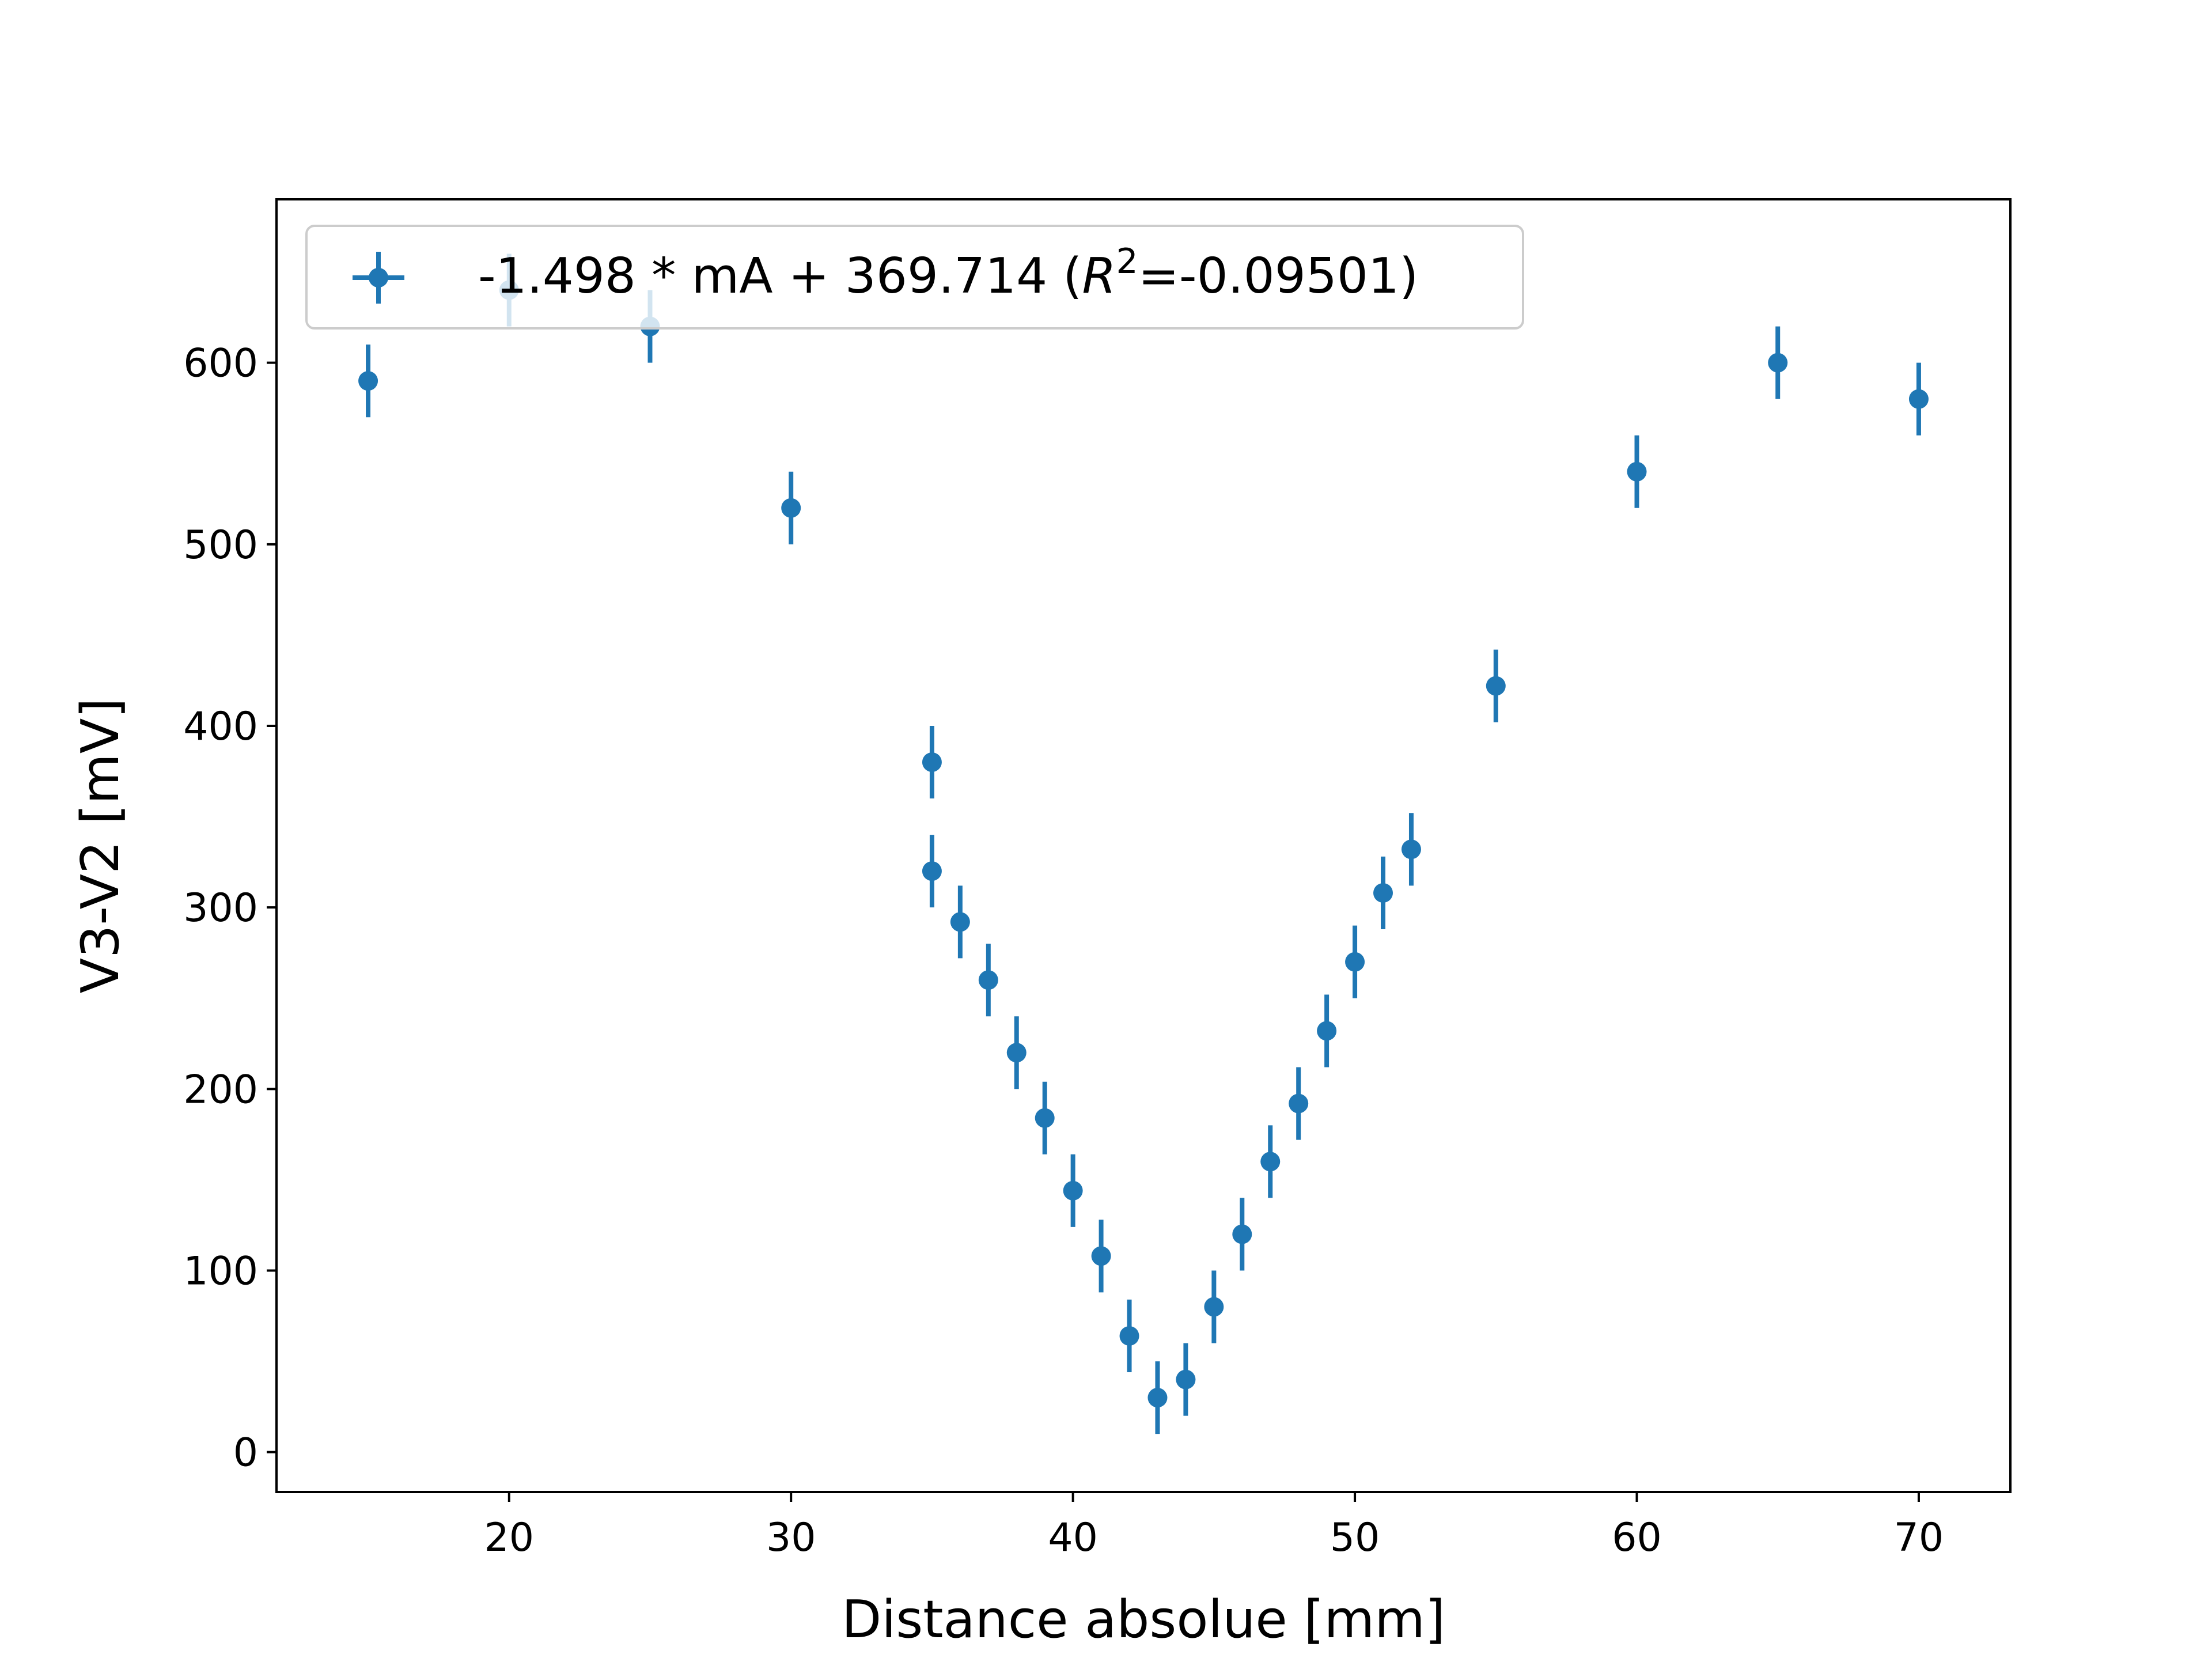 Image resolution: width=2212 pixels, height=1662 pixels. I want to click on y-tick-label: 300, so click(220, 908).